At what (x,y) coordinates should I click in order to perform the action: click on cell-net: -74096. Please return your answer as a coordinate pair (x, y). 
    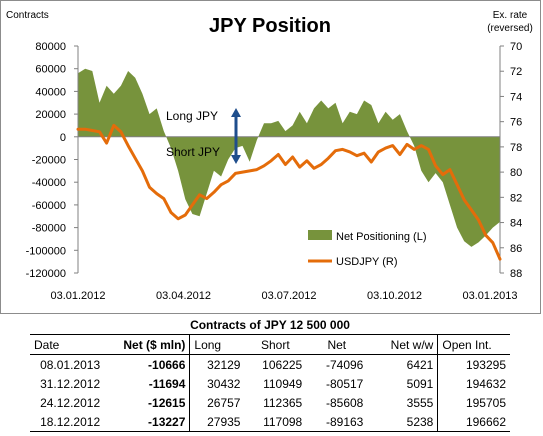
    Looking at the image, I should click on (344, 364).